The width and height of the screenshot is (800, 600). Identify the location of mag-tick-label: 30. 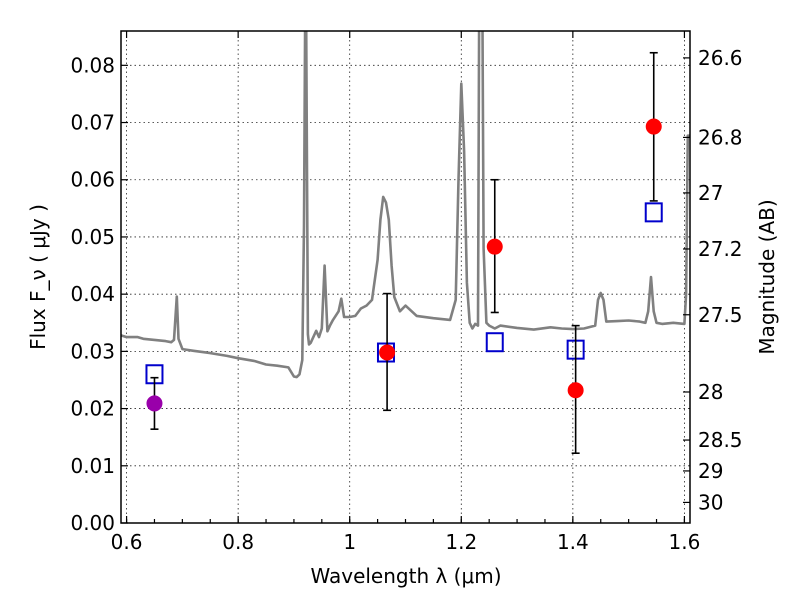
(710, 502).